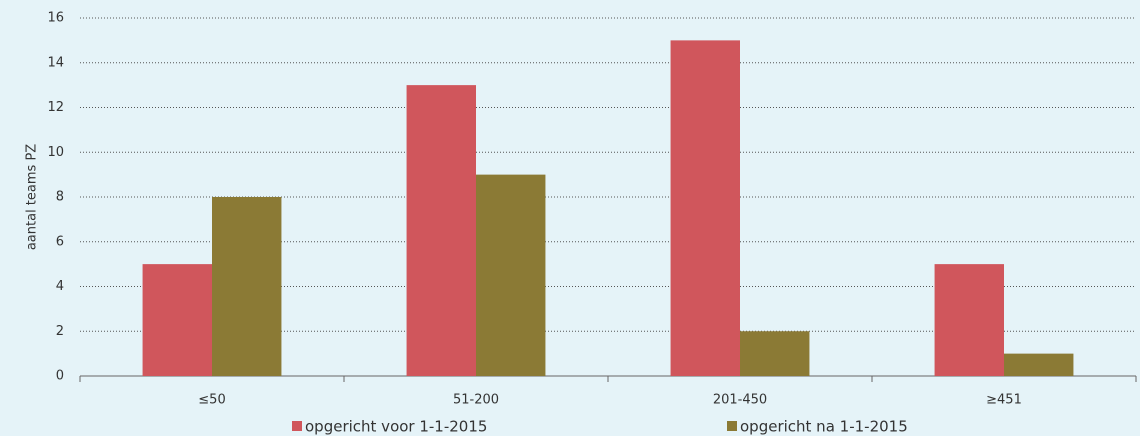 The width and height of the screenshot is (1140, 436). What do you see at coordinates (740, 400) in the screenshot?
I see `x-tick-label: 201-450` at bounding box center [740, 400].